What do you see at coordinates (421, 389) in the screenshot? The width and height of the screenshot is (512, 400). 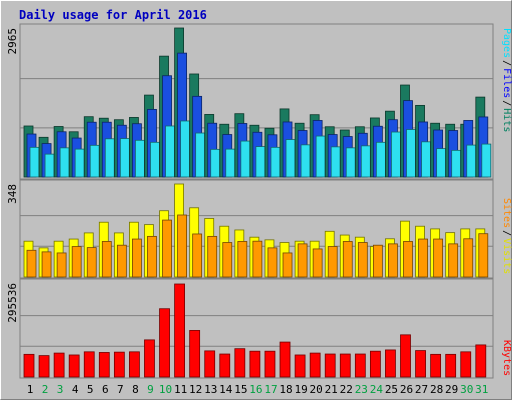 I see `x-label-27: 27` at bounding box center [421, 389].